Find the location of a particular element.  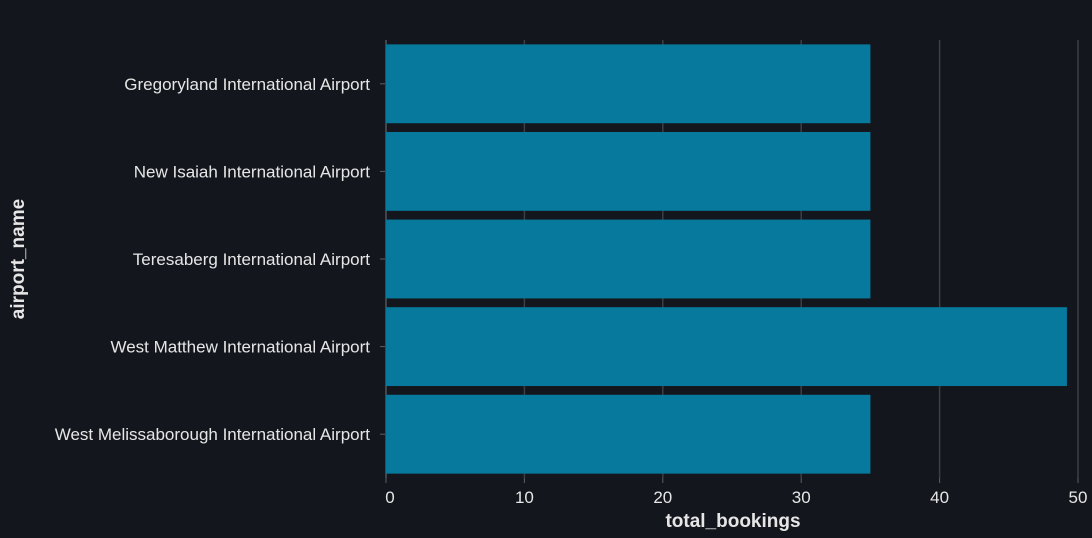

x-tick-label: 20 is located at coordinates (662, 497).